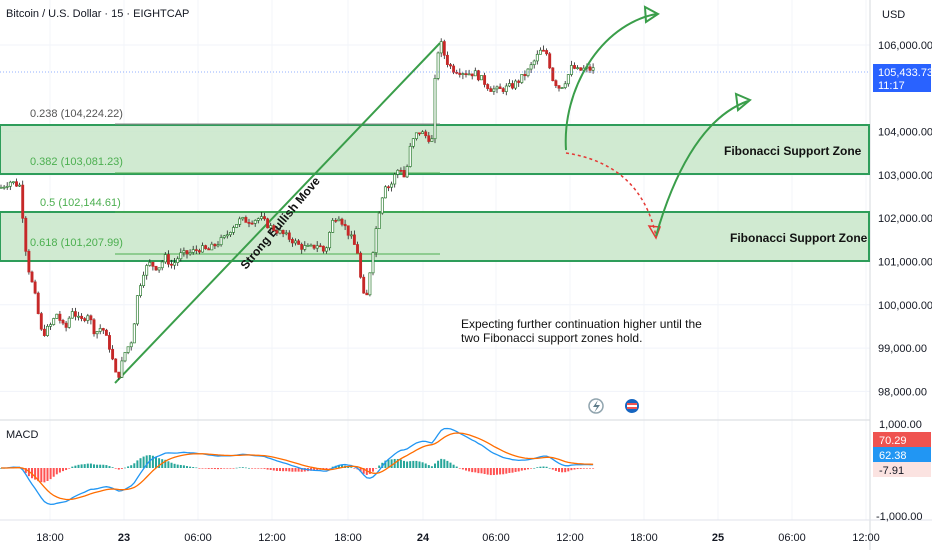  I want to click on signal-value: 62.38, so click(893, 456).